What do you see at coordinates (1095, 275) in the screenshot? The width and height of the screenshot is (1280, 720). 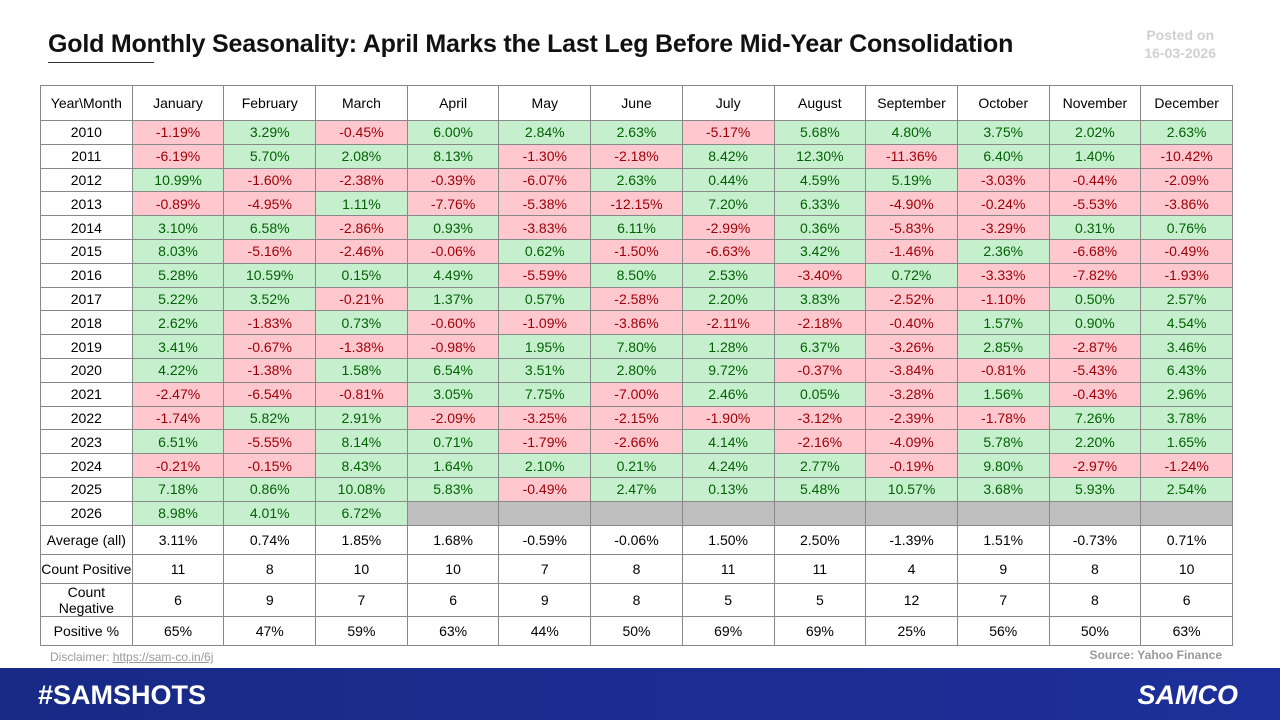 I see `return-cell: -7.82%` at bounding box center [1095, 275].